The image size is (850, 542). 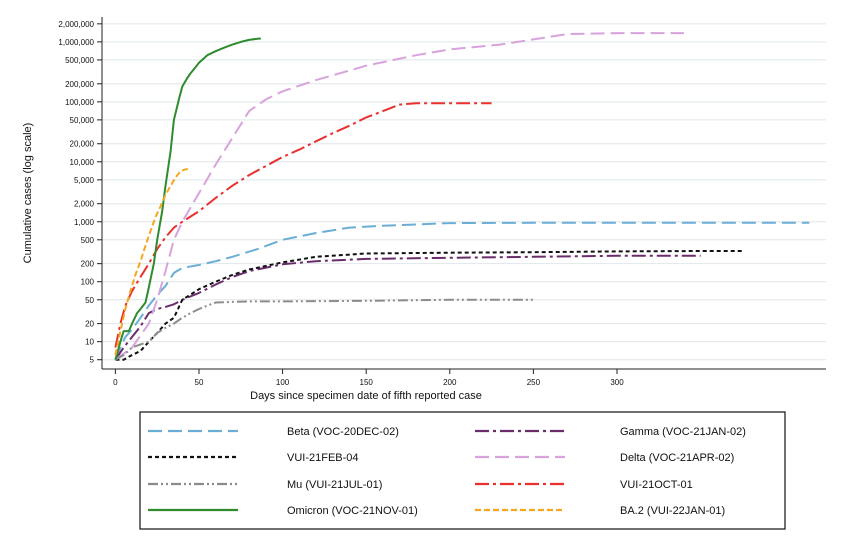 What do you see at coordinates (88, 264) in the screenshot?
I see `y-tick-label: 200` at bounding box center [88, 264].